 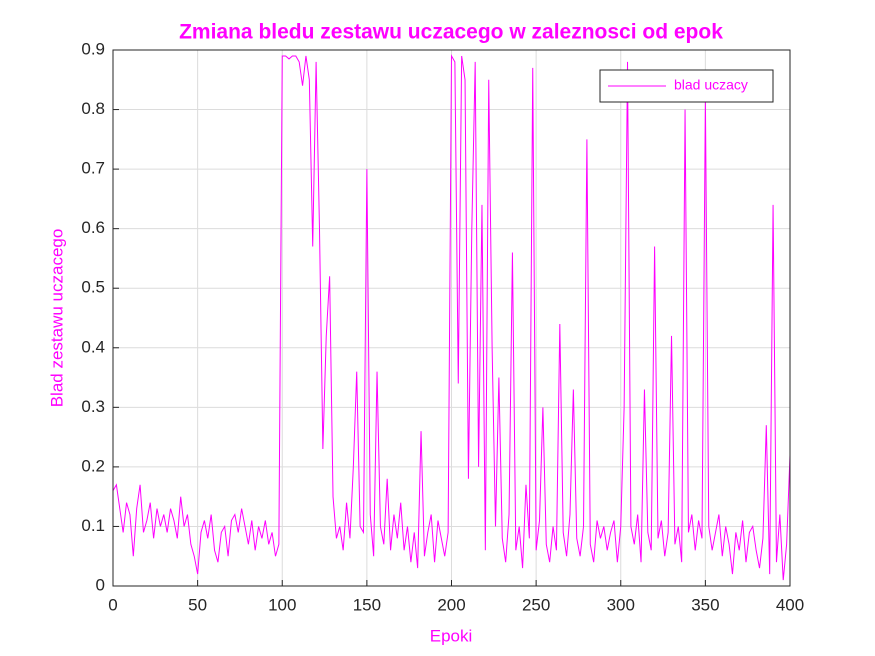 I want to click on y-tick-label: 0.8, so click(x=93, y=108).